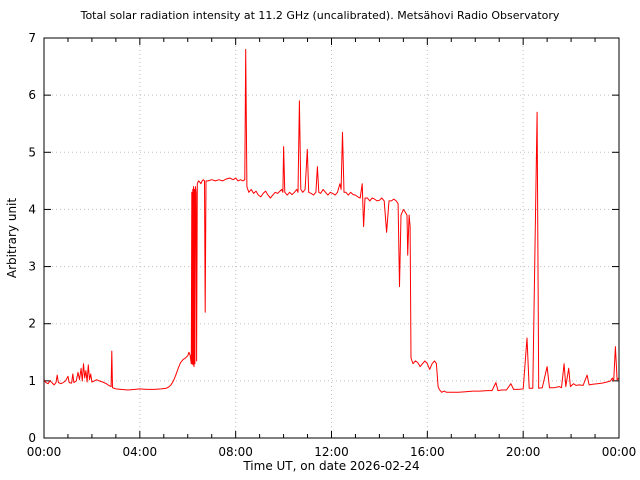  I want to click on y-tick-label: 5, so click(32, 152).